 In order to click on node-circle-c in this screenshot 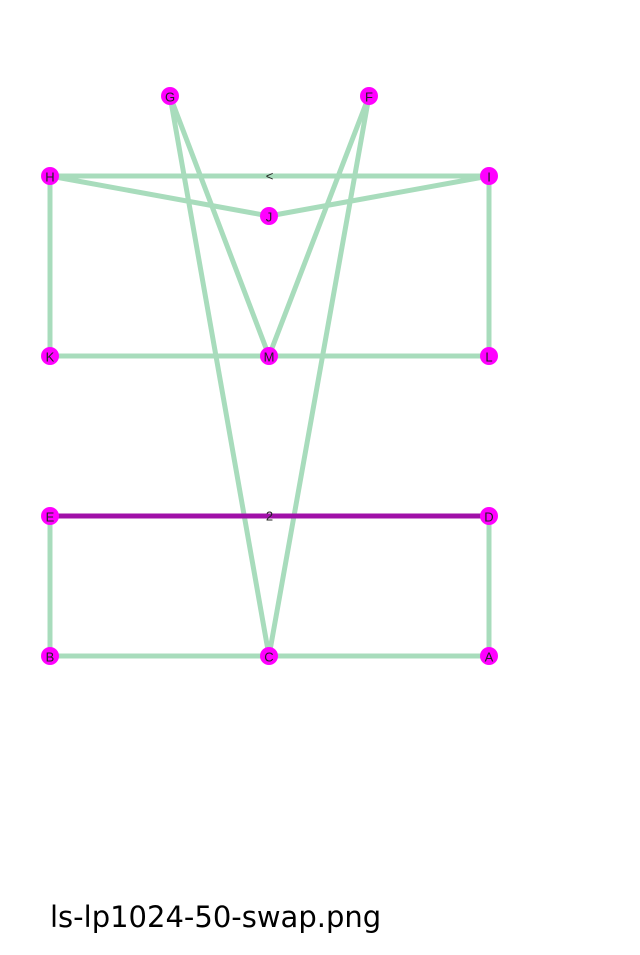, I will do `click(269, 656)`.